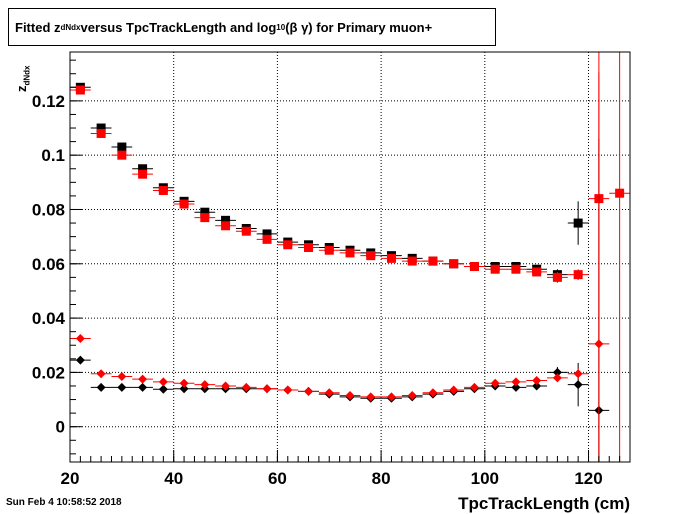 Image resolution: width=700 pixels, height=514 pixels. I want to click on y-axis-label: zdNdx, so click(23, 79).